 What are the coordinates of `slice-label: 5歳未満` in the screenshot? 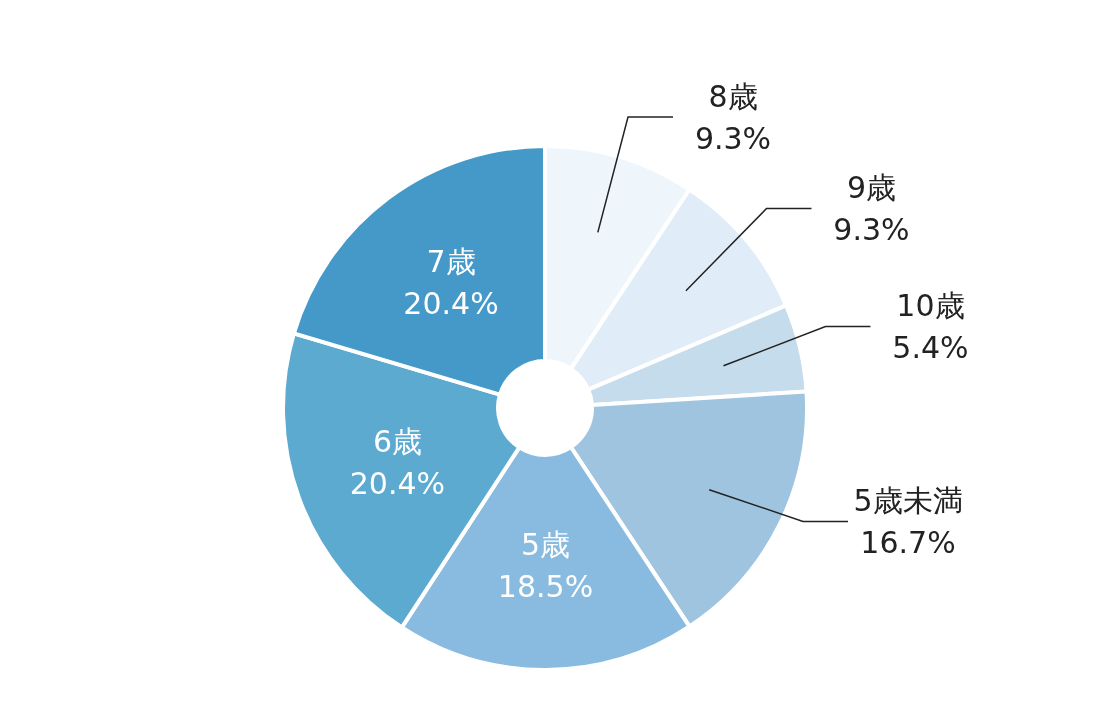 It's located at (908, 500).